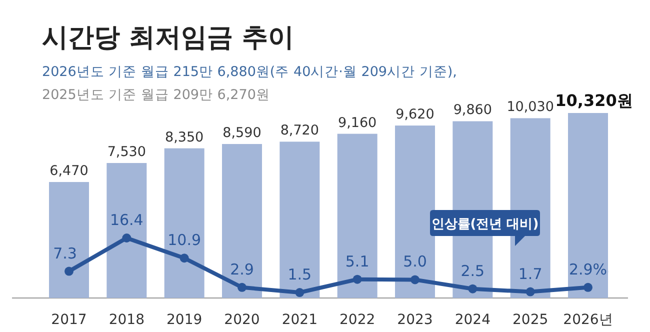  Describe the element at coordinates (530, 320) in the screenshot. I see `x-tick-label: 2025` at that location.